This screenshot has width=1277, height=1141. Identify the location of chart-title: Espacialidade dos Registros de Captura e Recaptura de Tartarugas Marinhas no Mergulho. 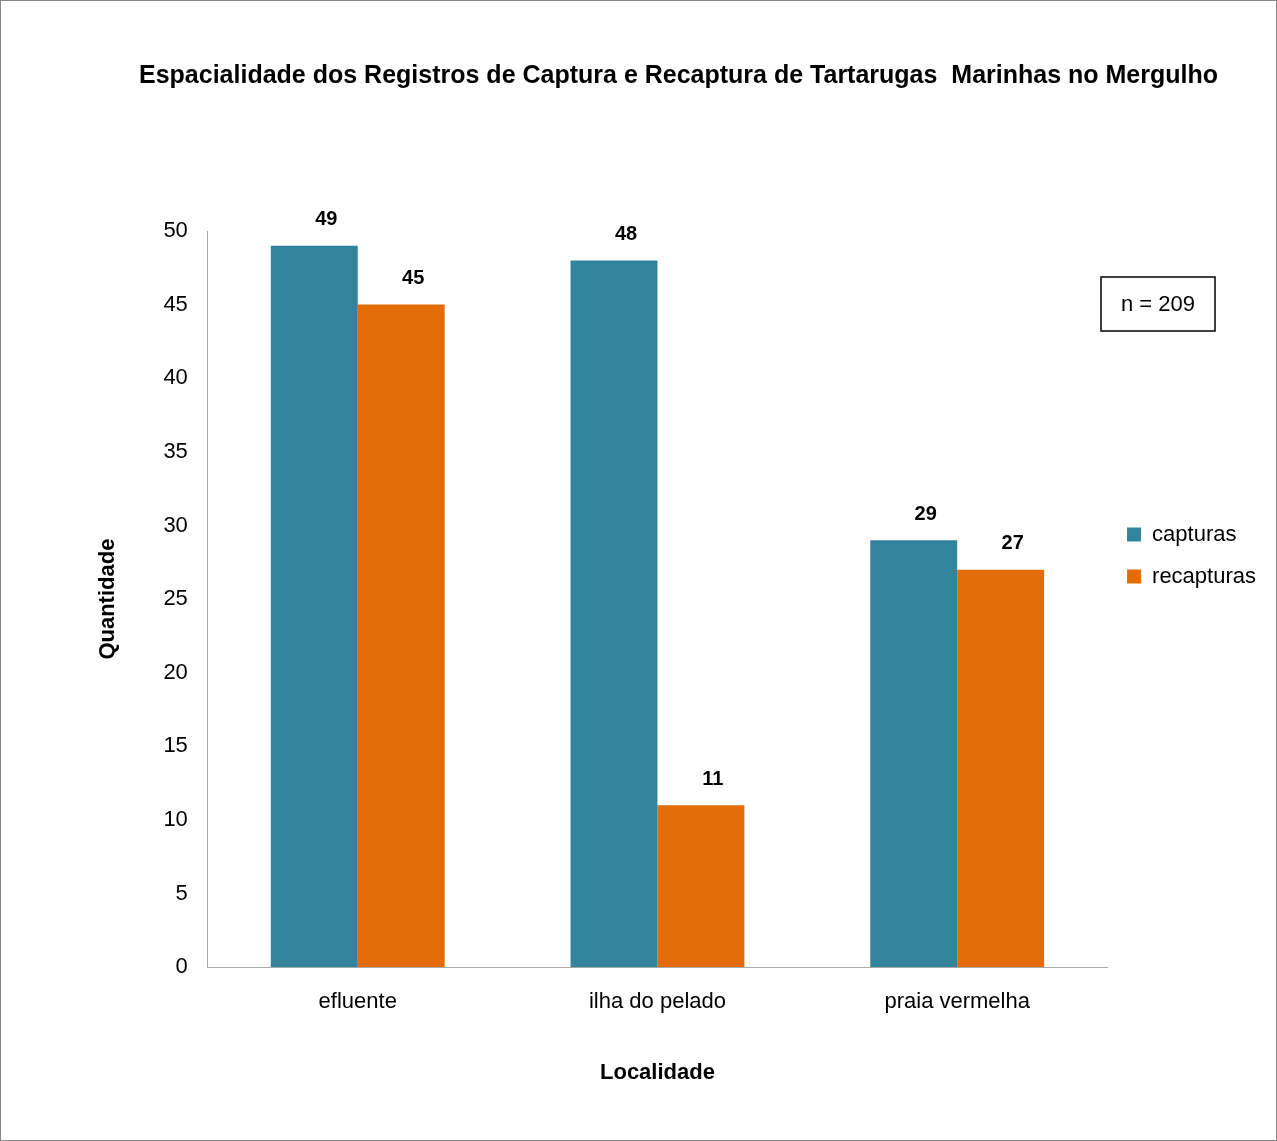
(678, 73).